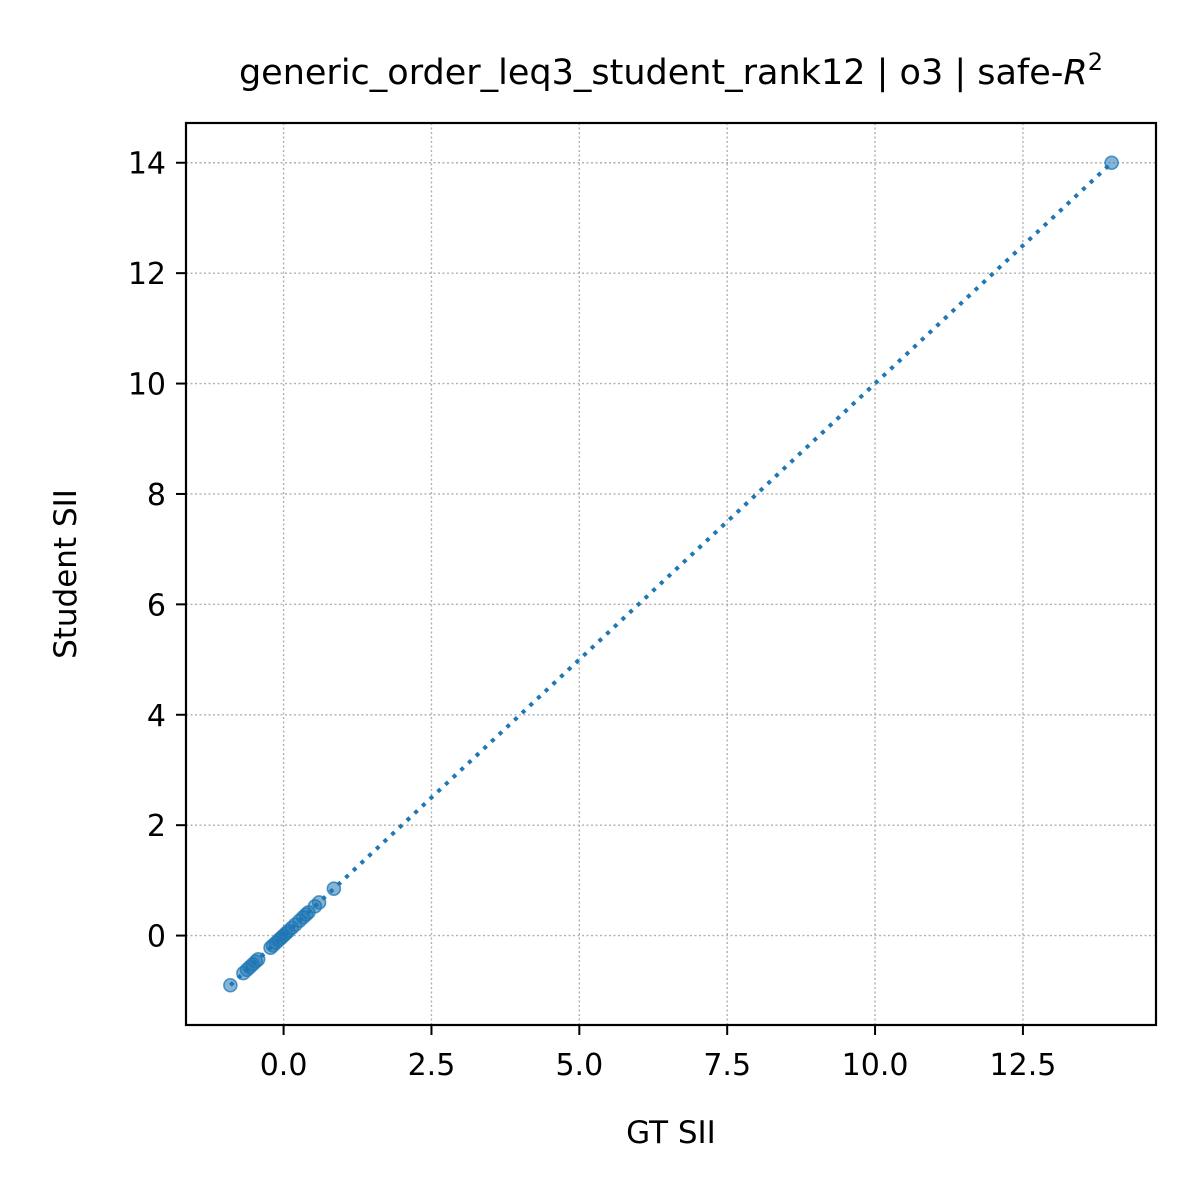 Image resolution: width=1200 pixels, height=1200 pixels. What do you see at coordinates (875, 1065) in the screenshot?
I see `x-tick-label: 10.0` at bounding box center [875, 1065].